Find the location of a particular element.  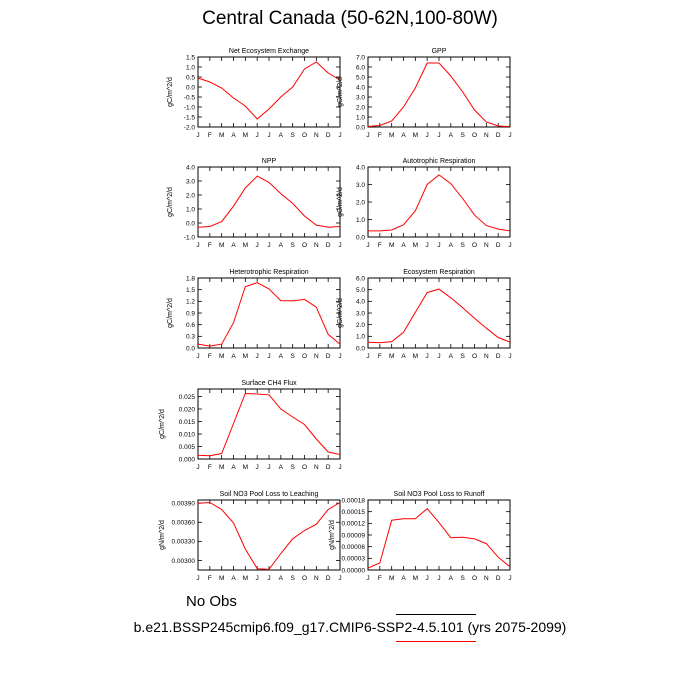

y-tick-label: -2.0 is located at coordinates (190, 127).